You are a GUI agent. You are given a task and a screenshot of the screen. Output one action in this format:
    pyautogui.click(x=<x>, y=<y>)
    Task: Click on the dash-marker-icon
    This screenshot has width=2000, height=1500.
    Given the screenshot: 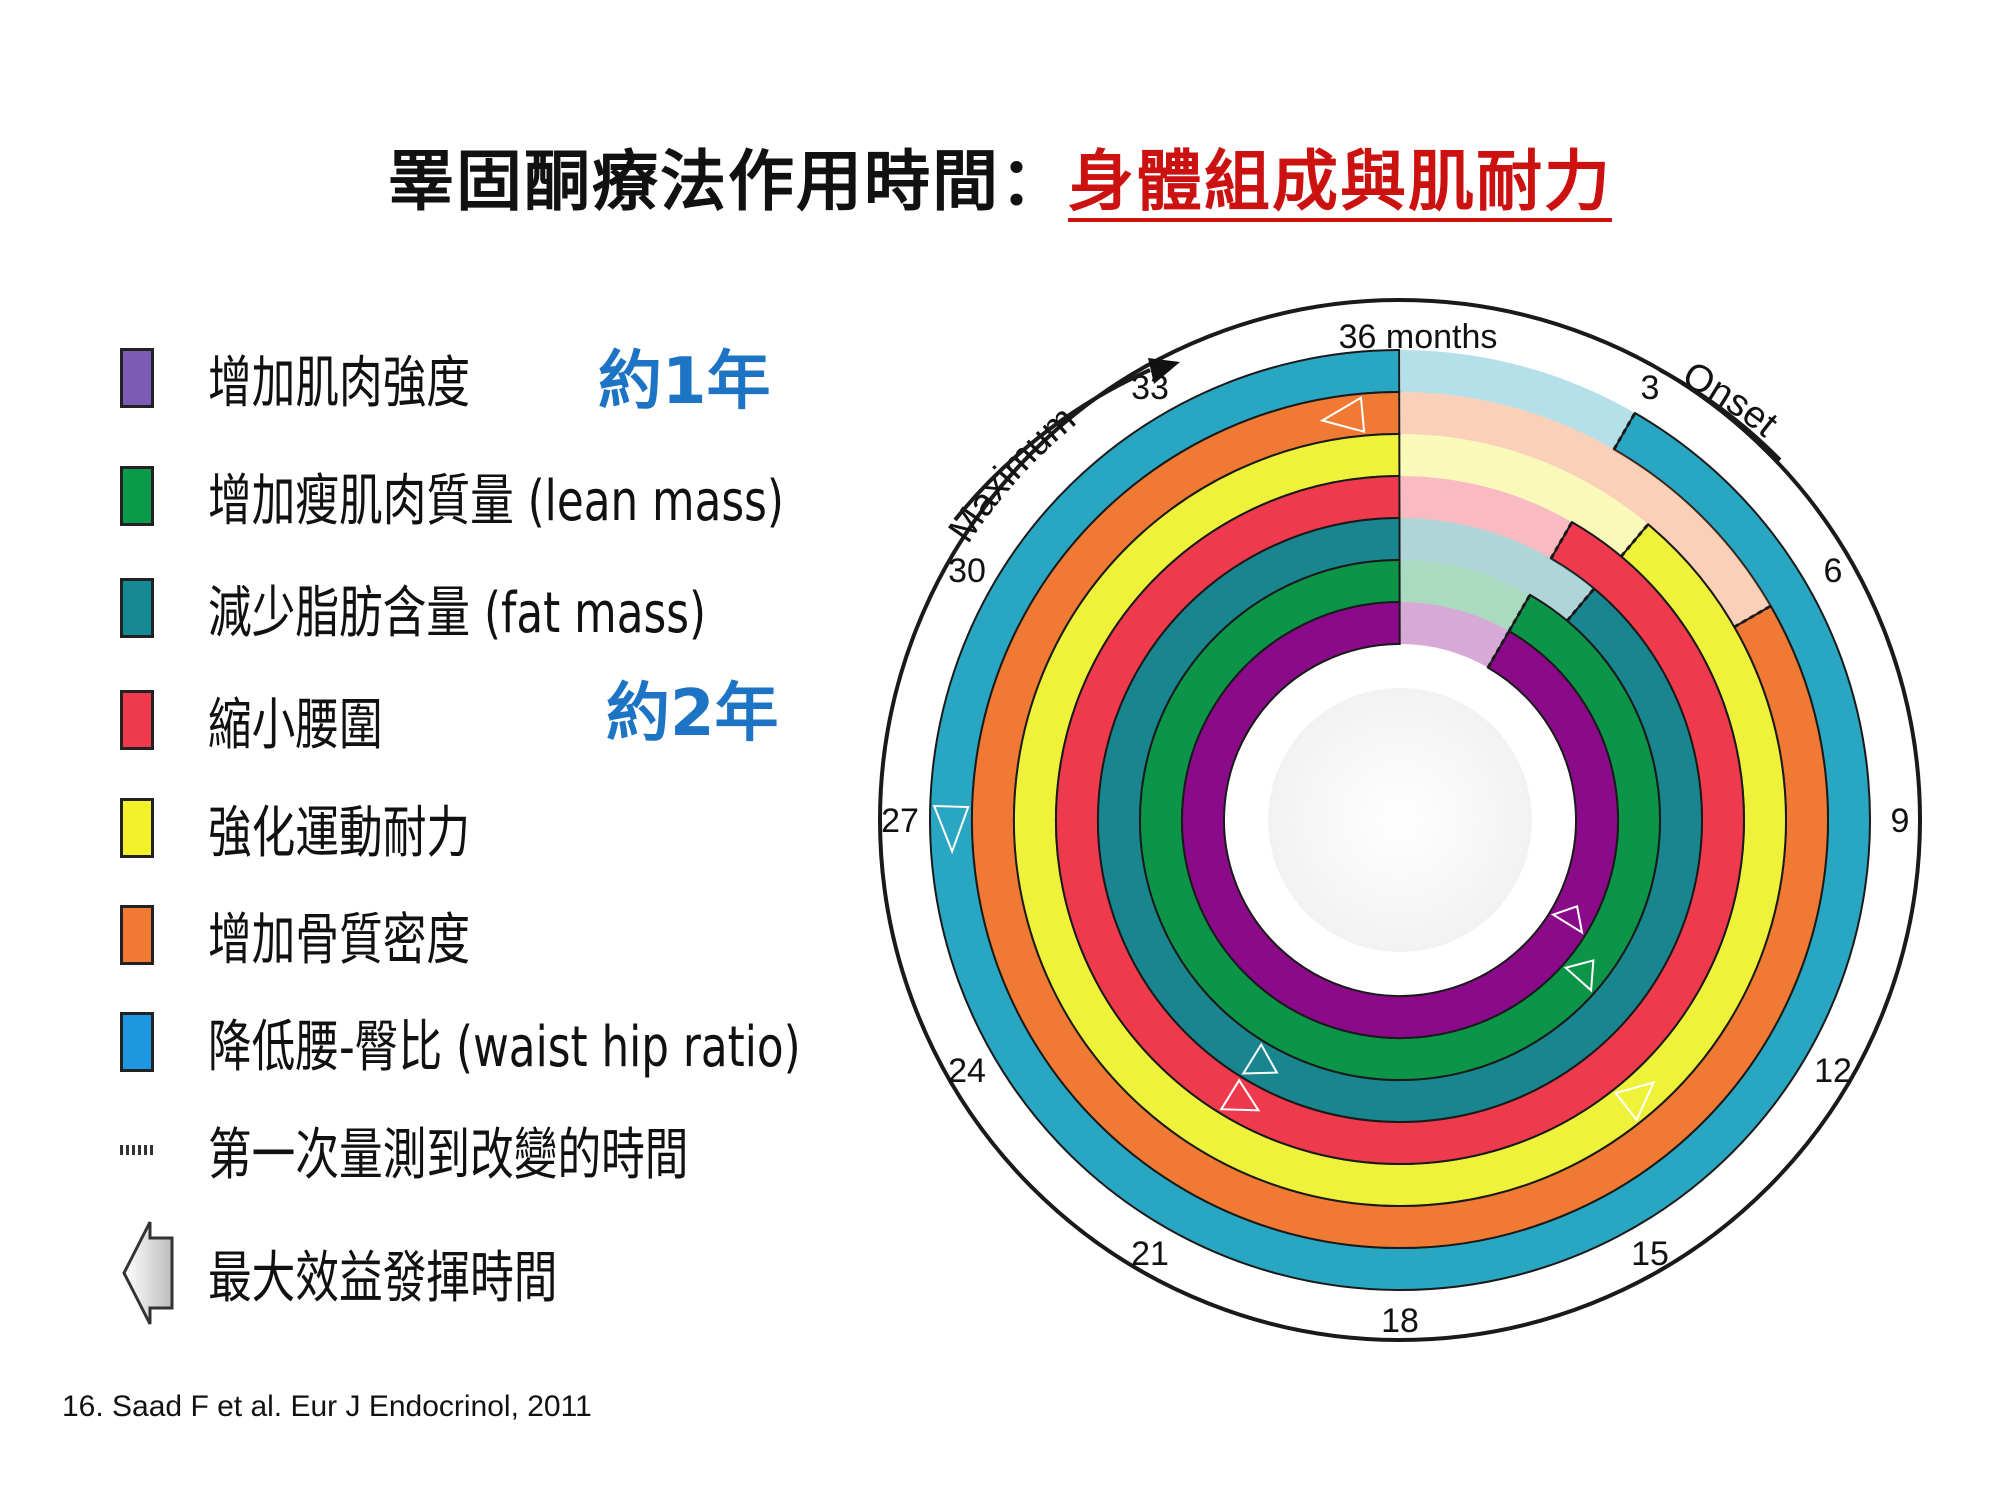 What is the action you would take?
    pyautogui.click(x=137, y=1150)
    